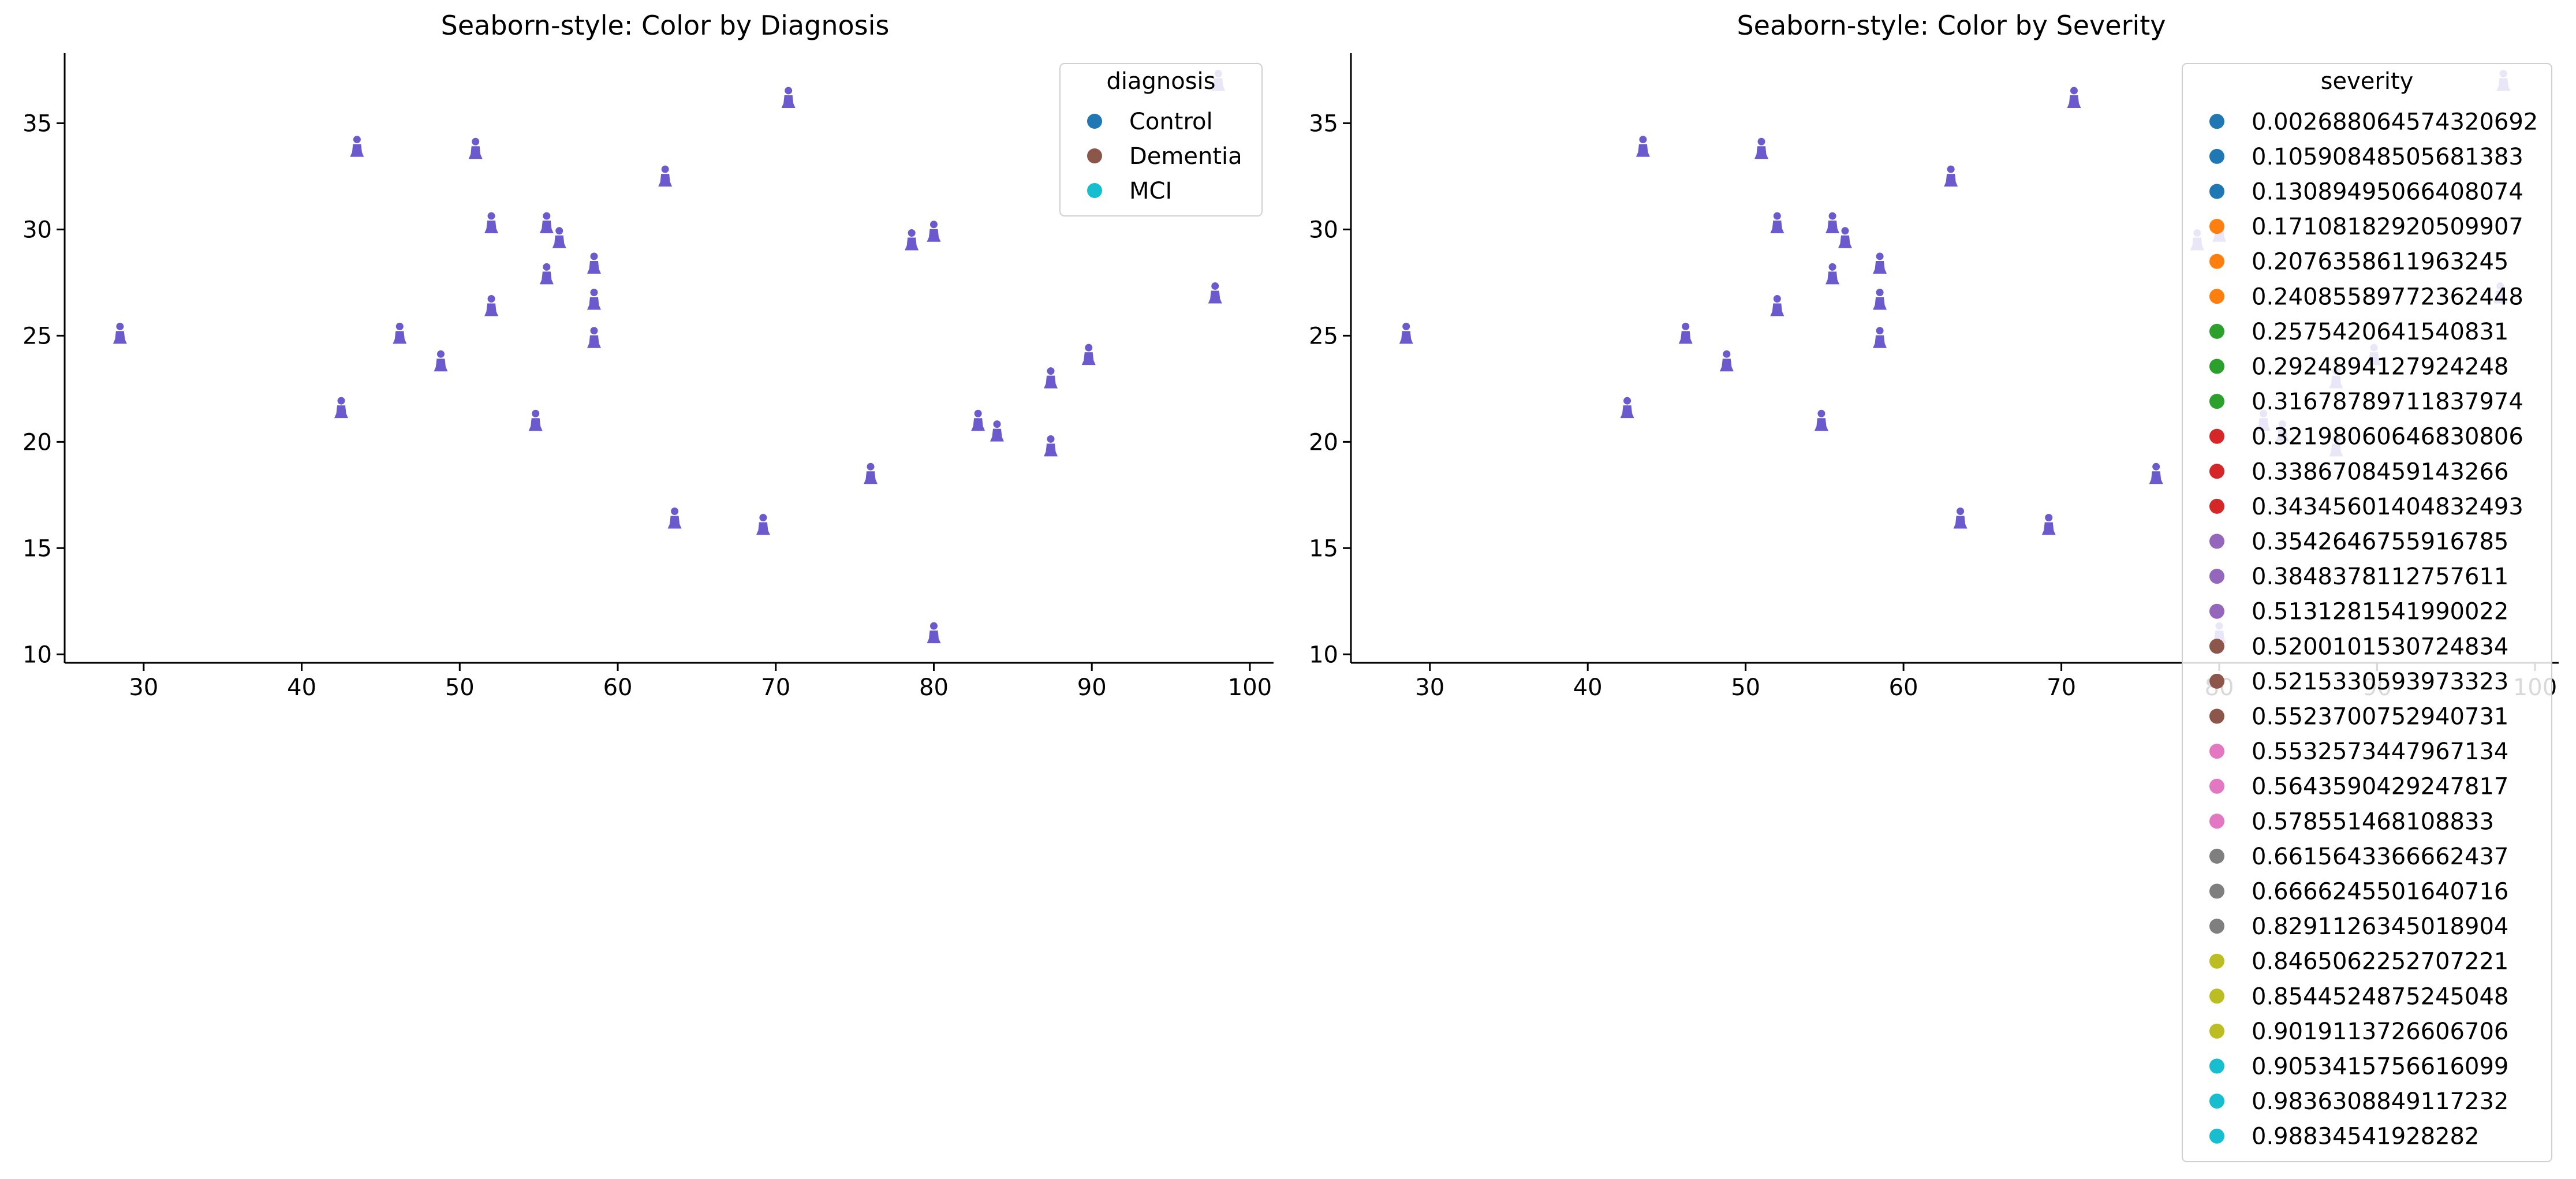 This screenshot has height=1179, width=2576. I want to click on legend-entry-label: Control, so click(1171, 122).